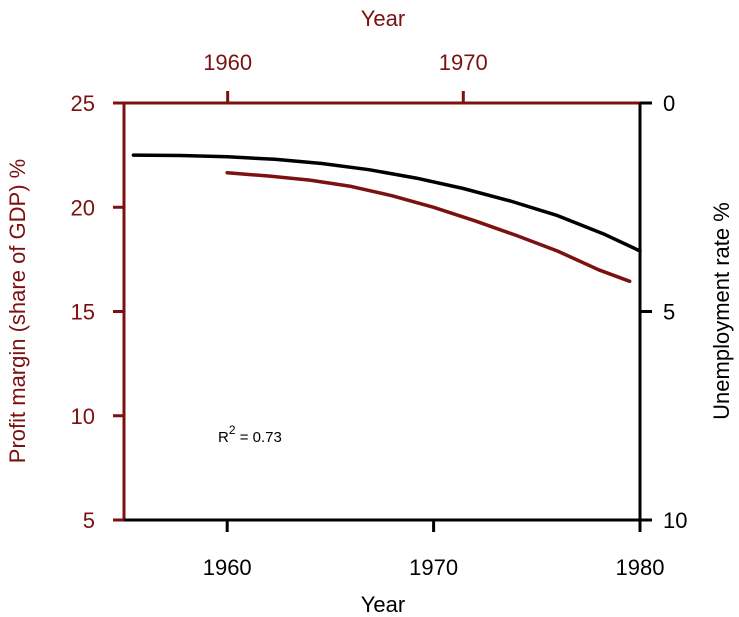 The height and width of the screenshot is (617, 739). I want to click on series-group, so click(386, 218).